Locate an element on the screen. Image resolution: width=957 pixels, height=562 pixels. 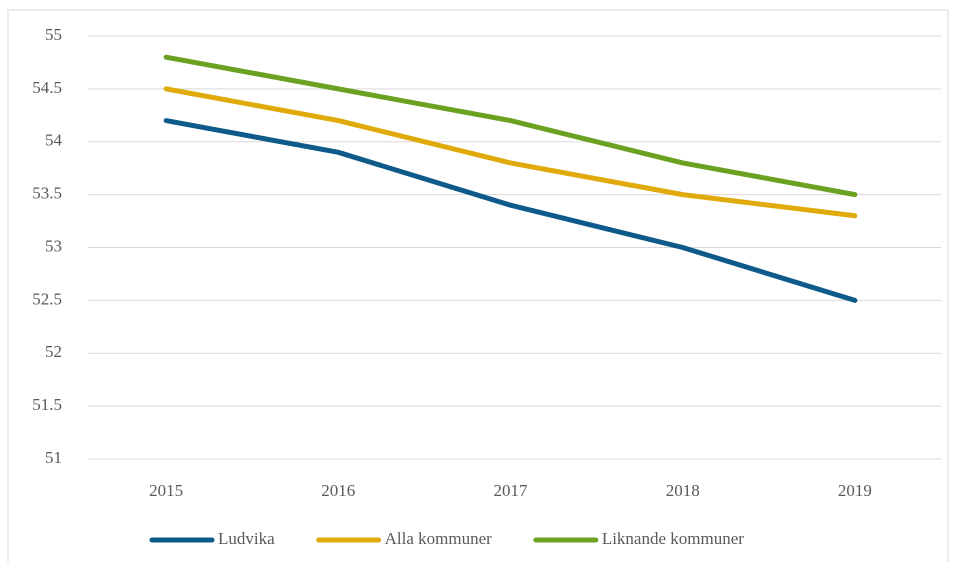
y-tick-label: 52 is located at coordinates (53, 351).